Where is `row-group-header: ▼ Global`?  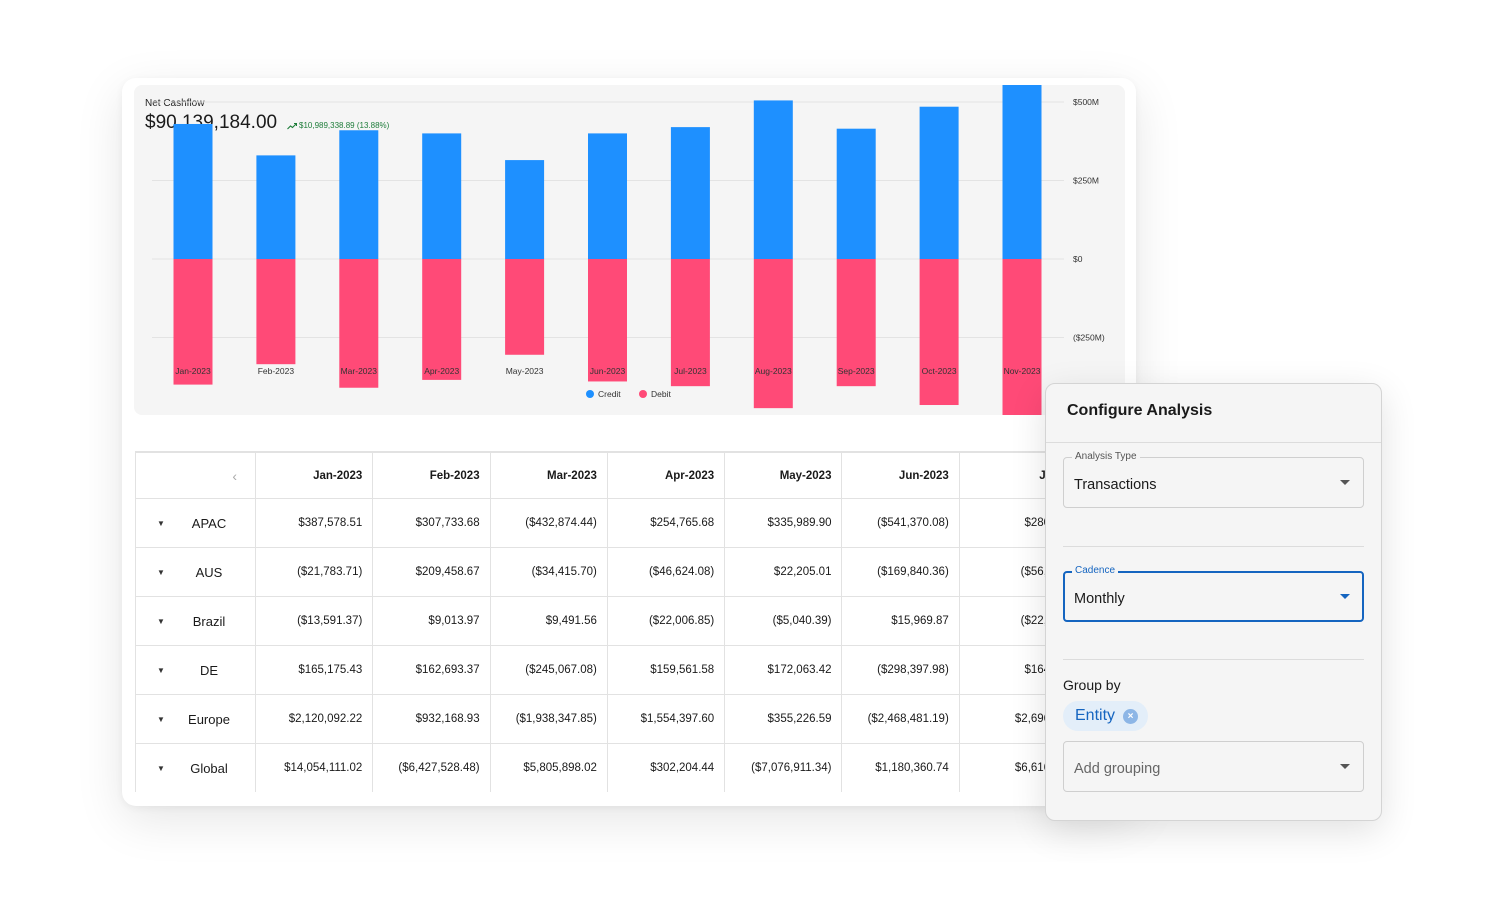 row-group-header: ▼ Global is located at coordinates (195, 767).